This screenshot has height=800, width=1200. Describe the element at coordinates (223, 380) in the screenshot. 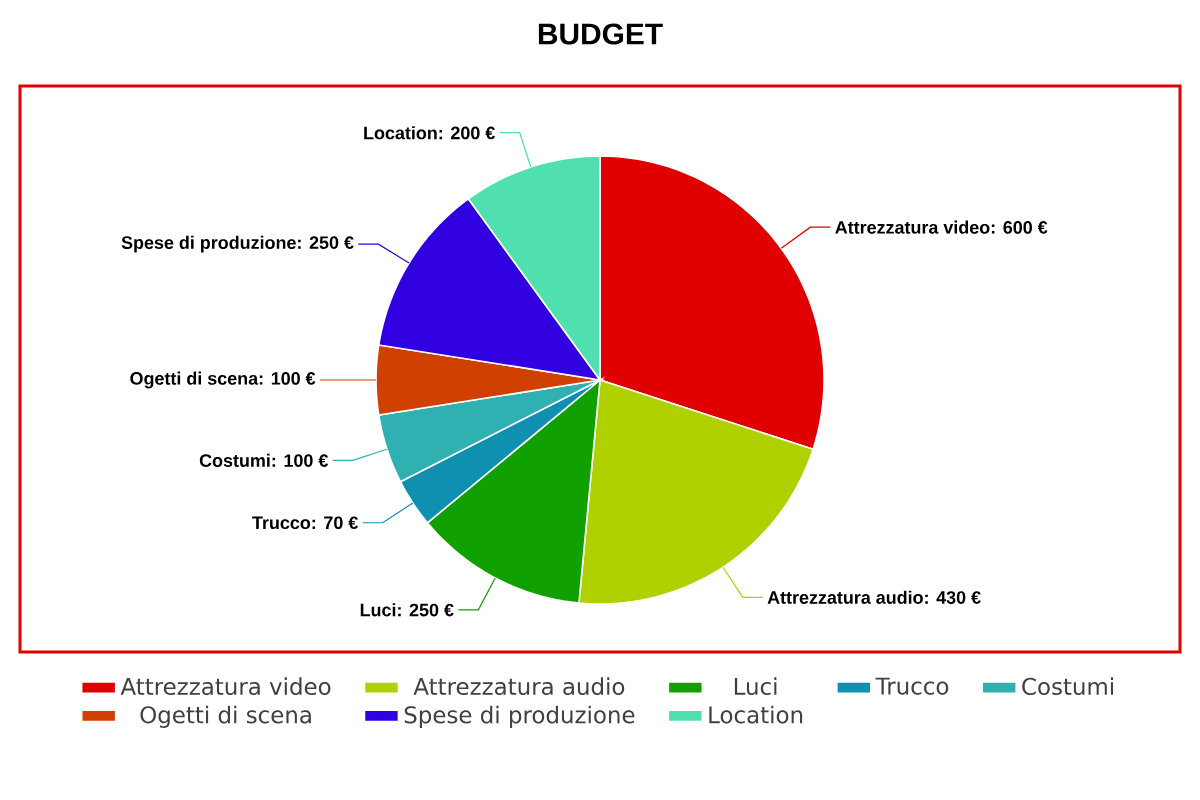

I see `data-label: Ogetti di scena: 100 €` at that location.